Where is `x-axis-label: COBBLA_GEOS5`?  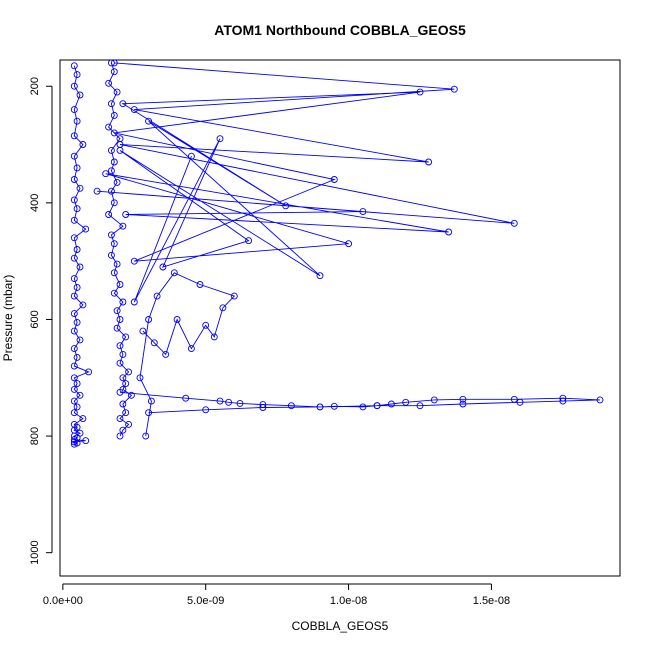
x-axis-label: COBBLA_GEOS5 is located at coordinates (340, 626).